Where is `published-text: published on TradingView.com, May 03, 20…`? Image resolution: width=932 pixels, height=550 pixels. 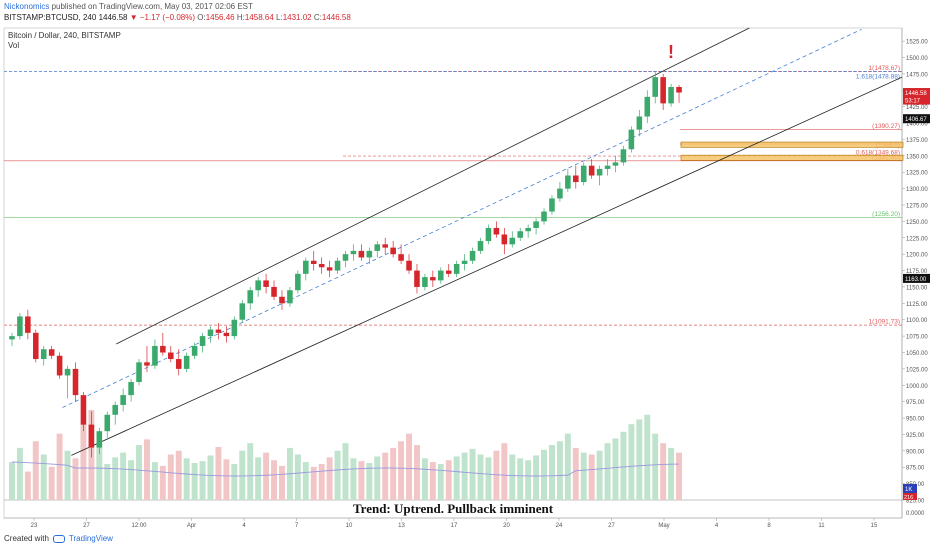 published-text: published on TradingView.com, May 03, 20… is located at coordinates (152, 6).